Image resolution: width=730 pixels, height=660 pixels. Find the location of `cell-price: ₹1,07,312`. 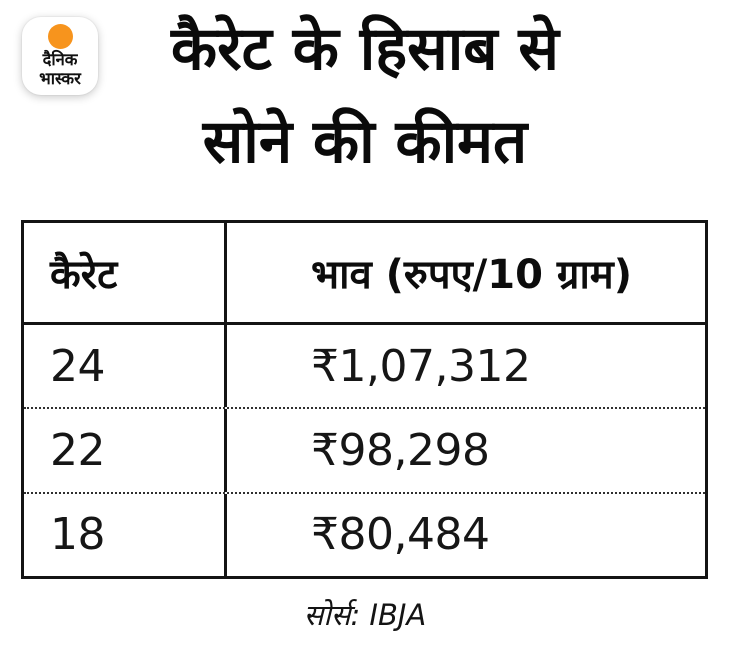

cell-price: ₹1,07,312 is located at coordinates (421, 366).